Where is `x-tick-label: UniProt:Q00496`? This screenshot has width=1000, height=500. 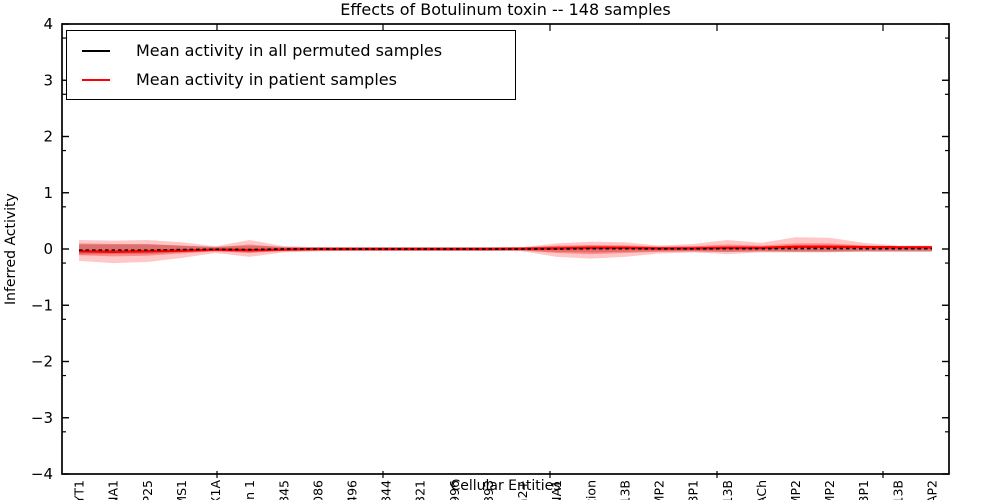
x-tick-label: UniProt:Q00496 is located at coordinates (351, 490).